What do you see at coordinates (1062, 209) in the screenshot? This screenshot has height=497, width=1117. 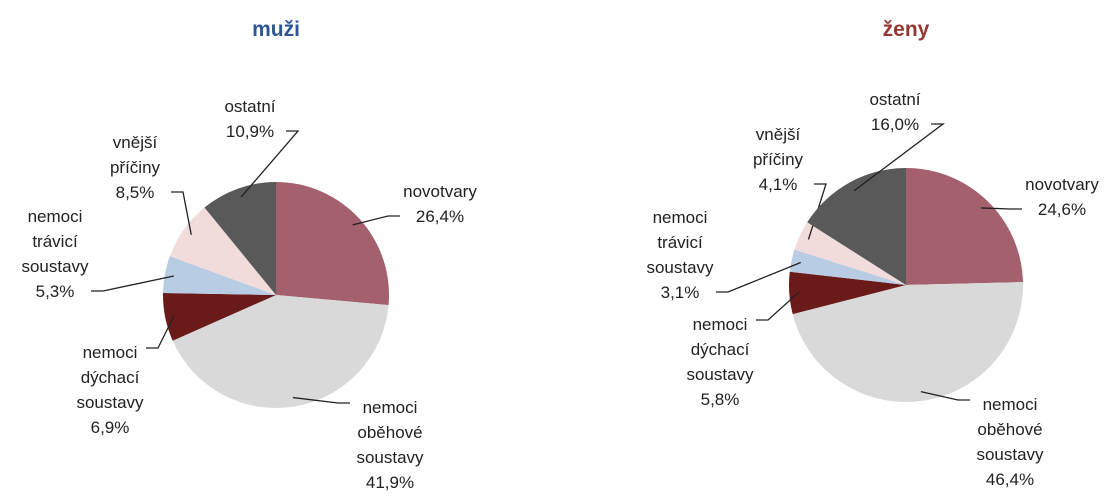 I see `value-label: 24,6%` at bounding box center [1062, 209].